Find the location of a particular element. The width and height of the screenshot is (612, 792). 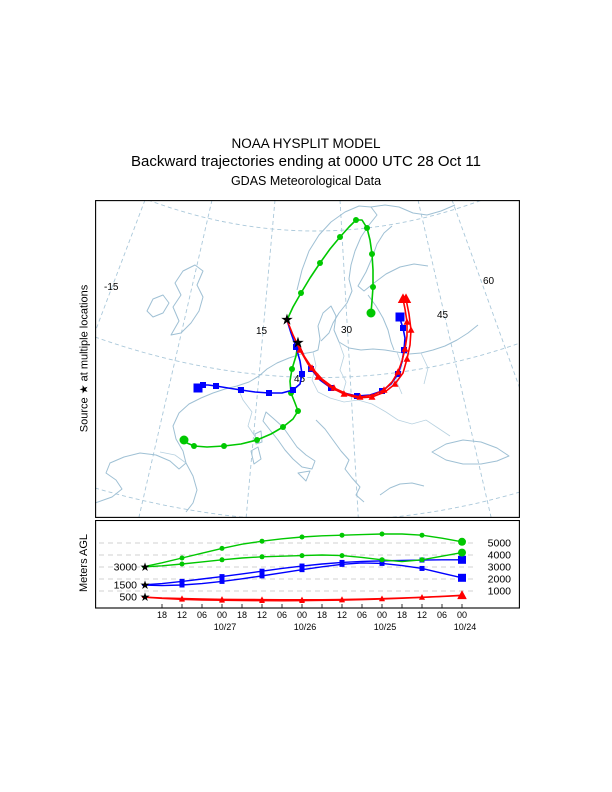

height-start-labels: 3000 ★1500 ★500 ★ is located at coordinates (132, 582).